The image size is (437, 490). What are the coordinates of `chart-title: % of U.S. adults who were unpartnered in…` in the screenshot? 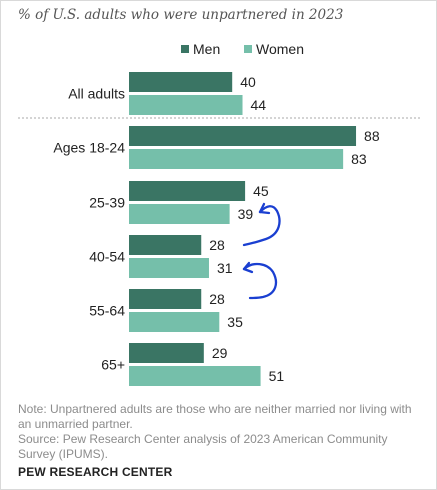 It's located at (180, 15).